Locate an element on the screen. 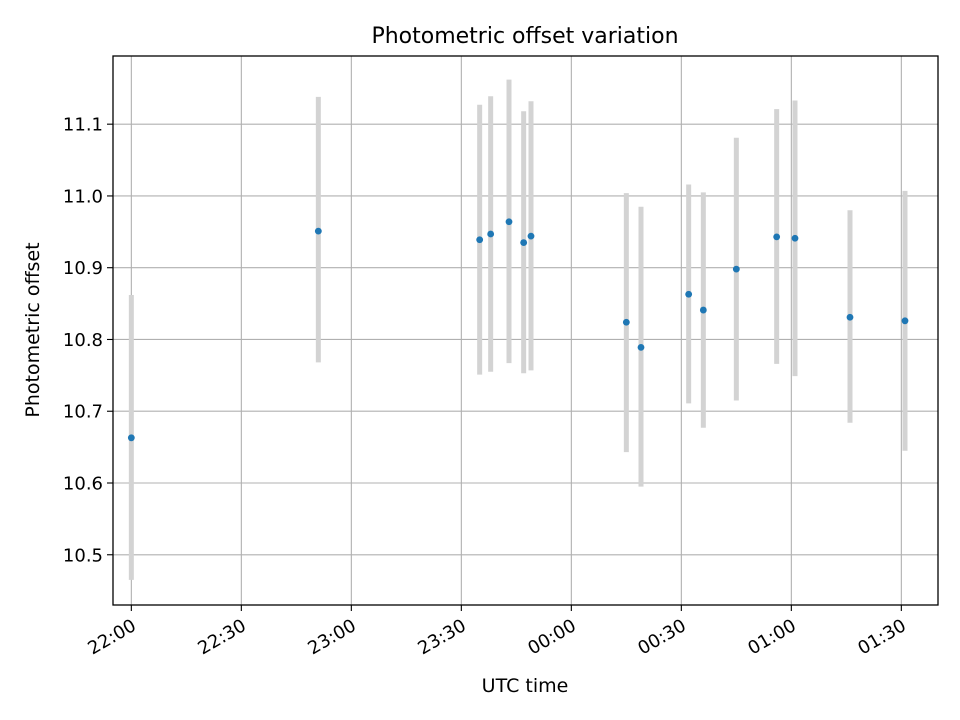 This screenshot has height=720, width=960. chart-title: Photometric offset variation is located at coordinates (524, 36).